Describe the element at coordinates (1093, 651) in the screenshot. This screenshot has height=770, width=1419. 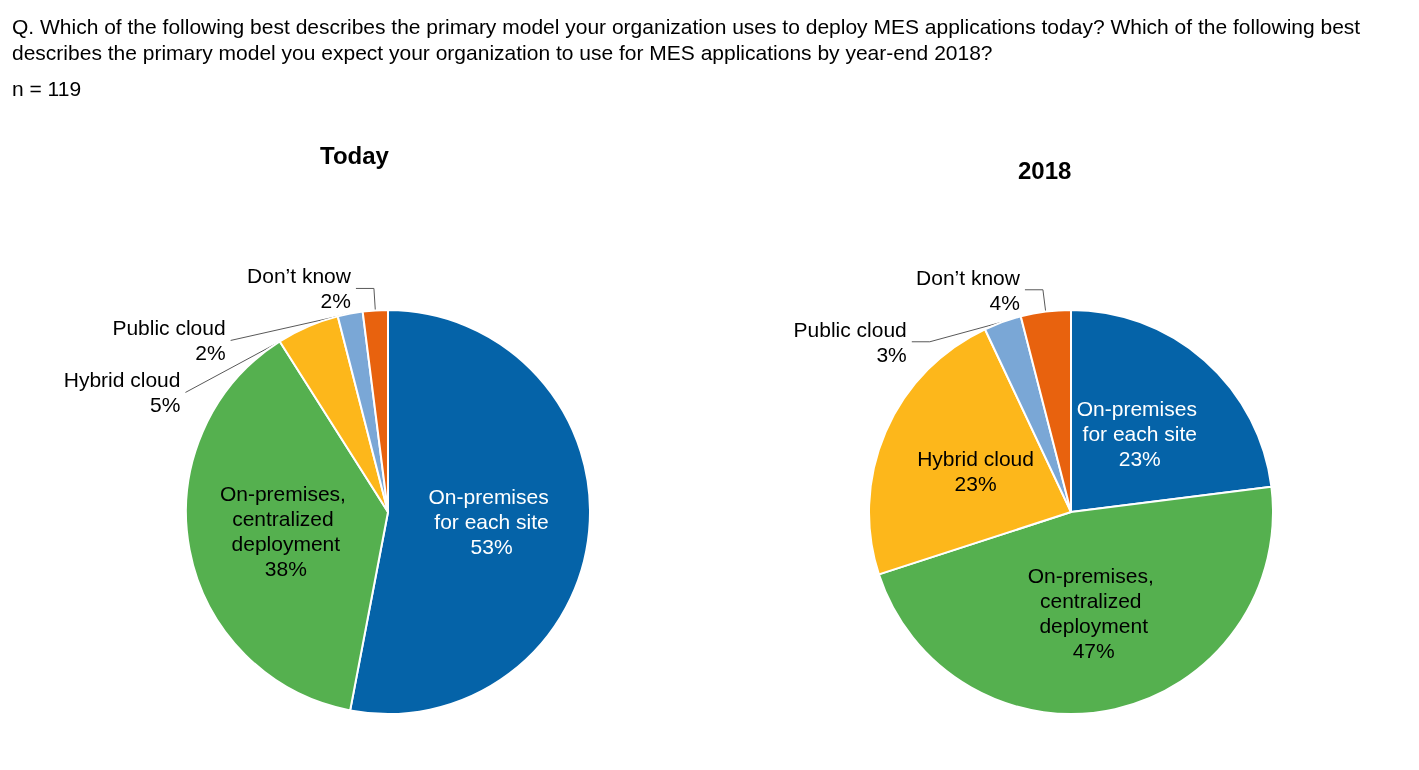
I see `data-label: 47%` at that location.